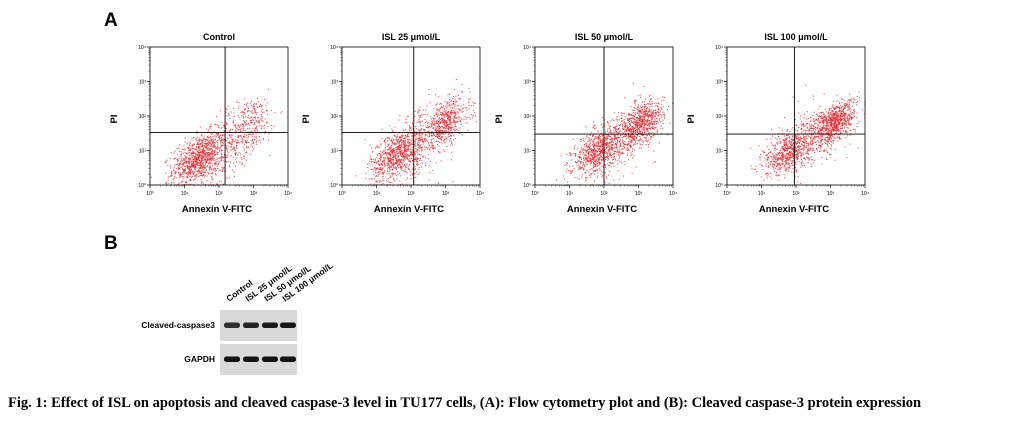 This screenshot has height=443, width=1026. I want to click on y-tick-label: 10⁴, so click(142, 48).